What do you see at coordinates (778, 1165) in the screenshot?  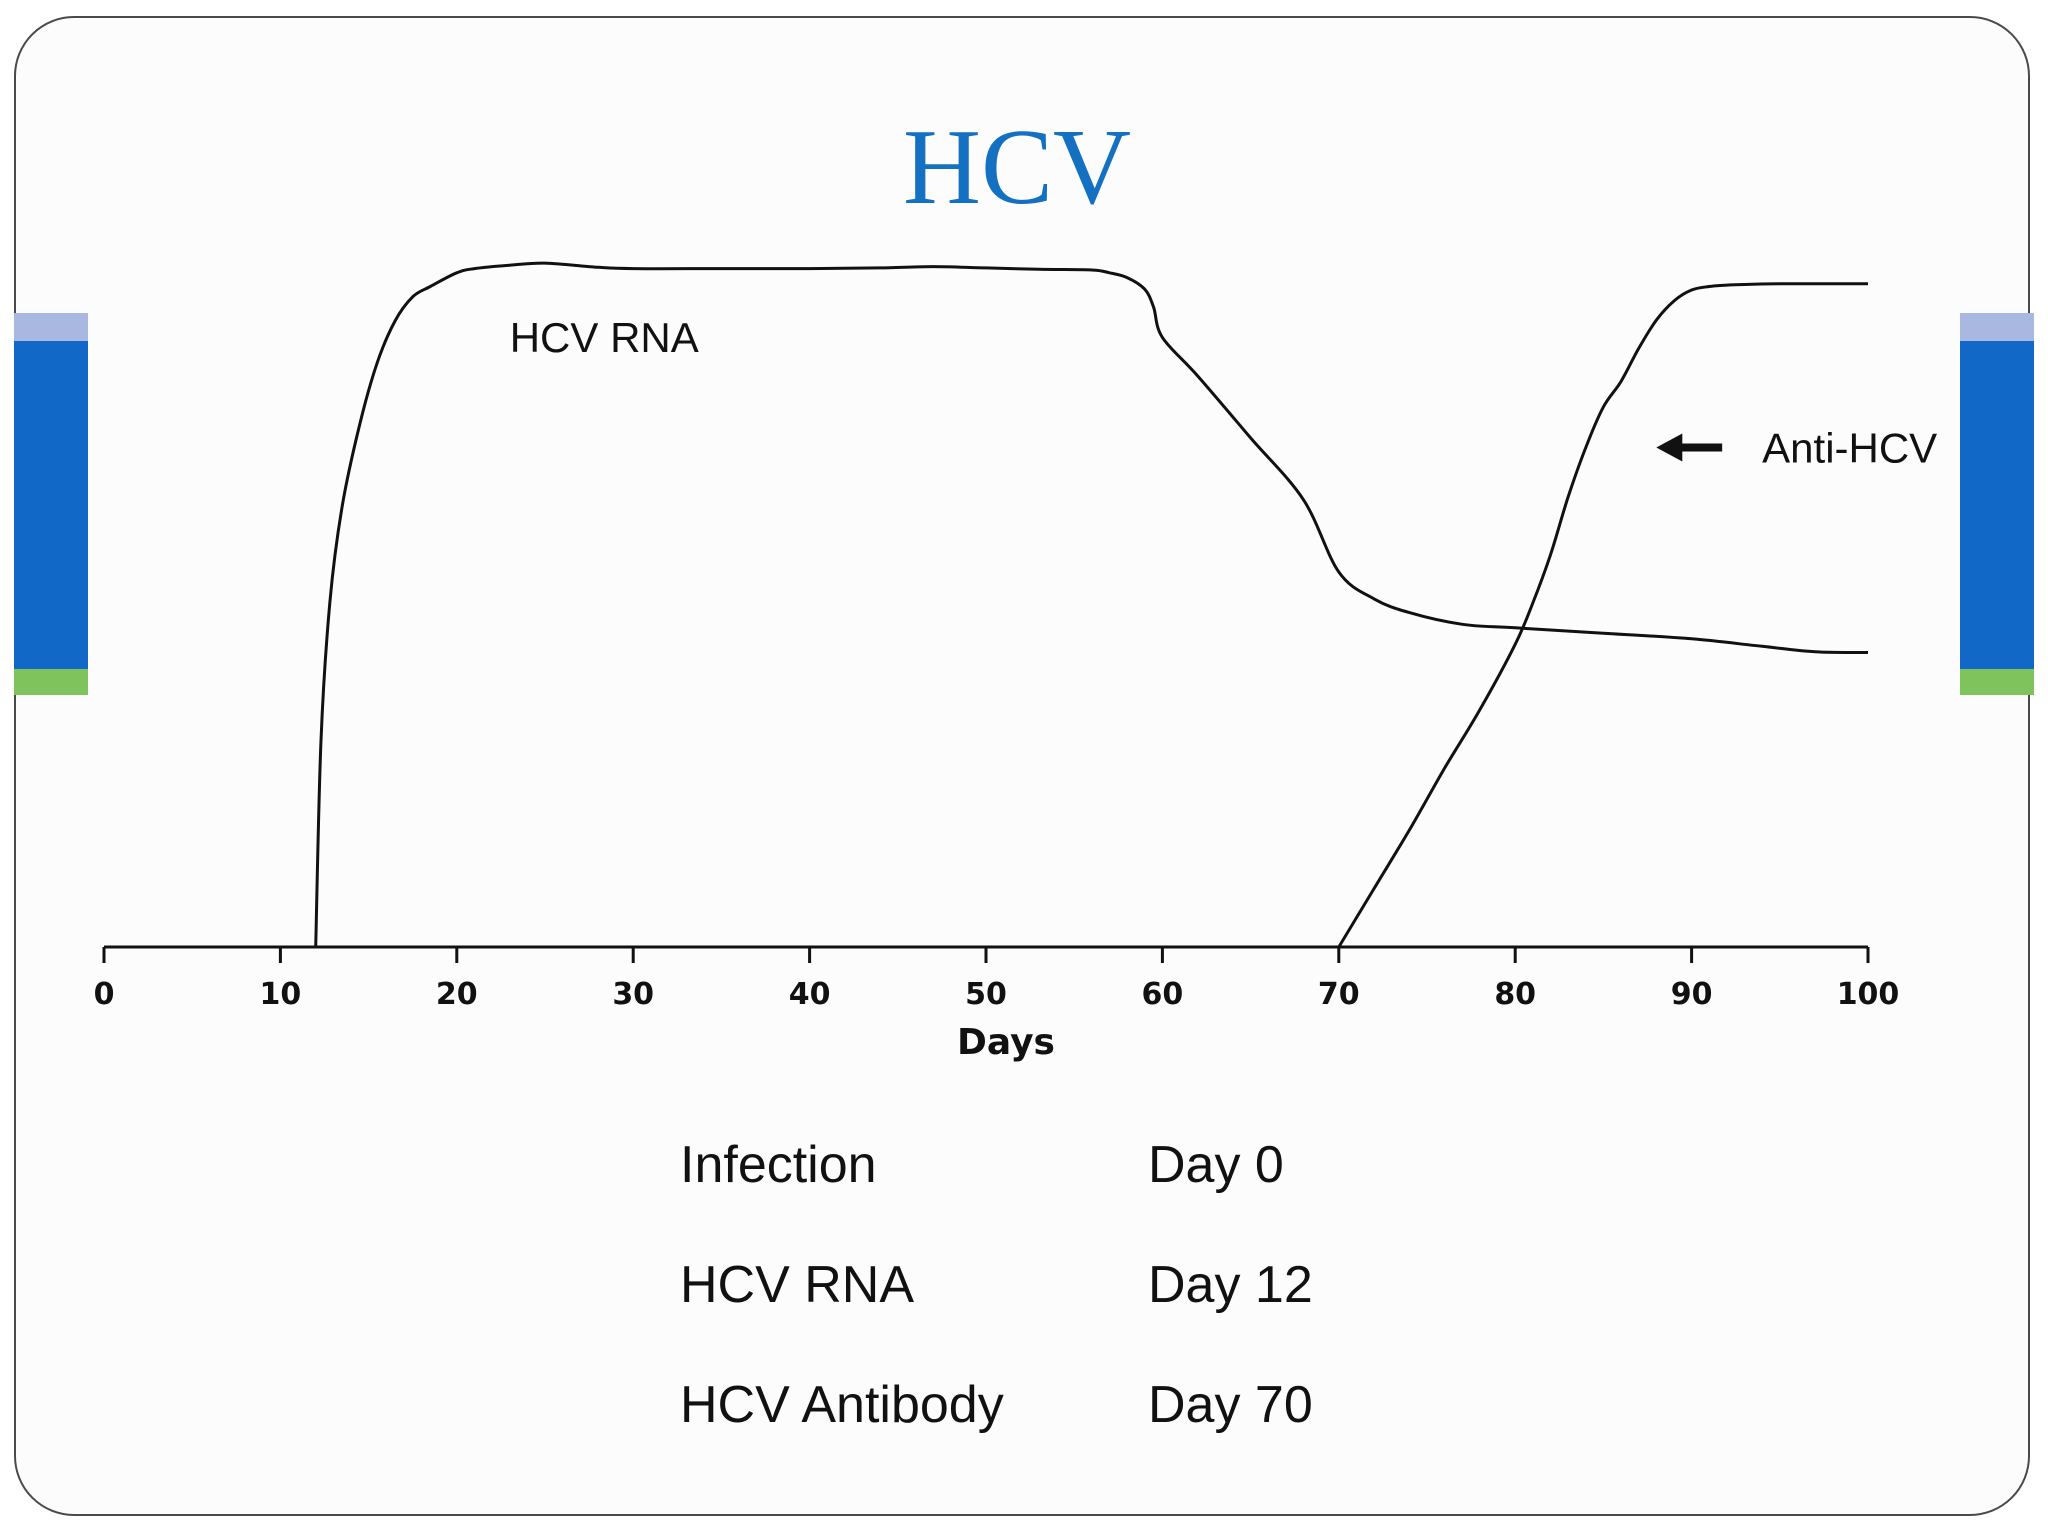 I see `timeline-event: Infection` at bounding box center [778, 1165].